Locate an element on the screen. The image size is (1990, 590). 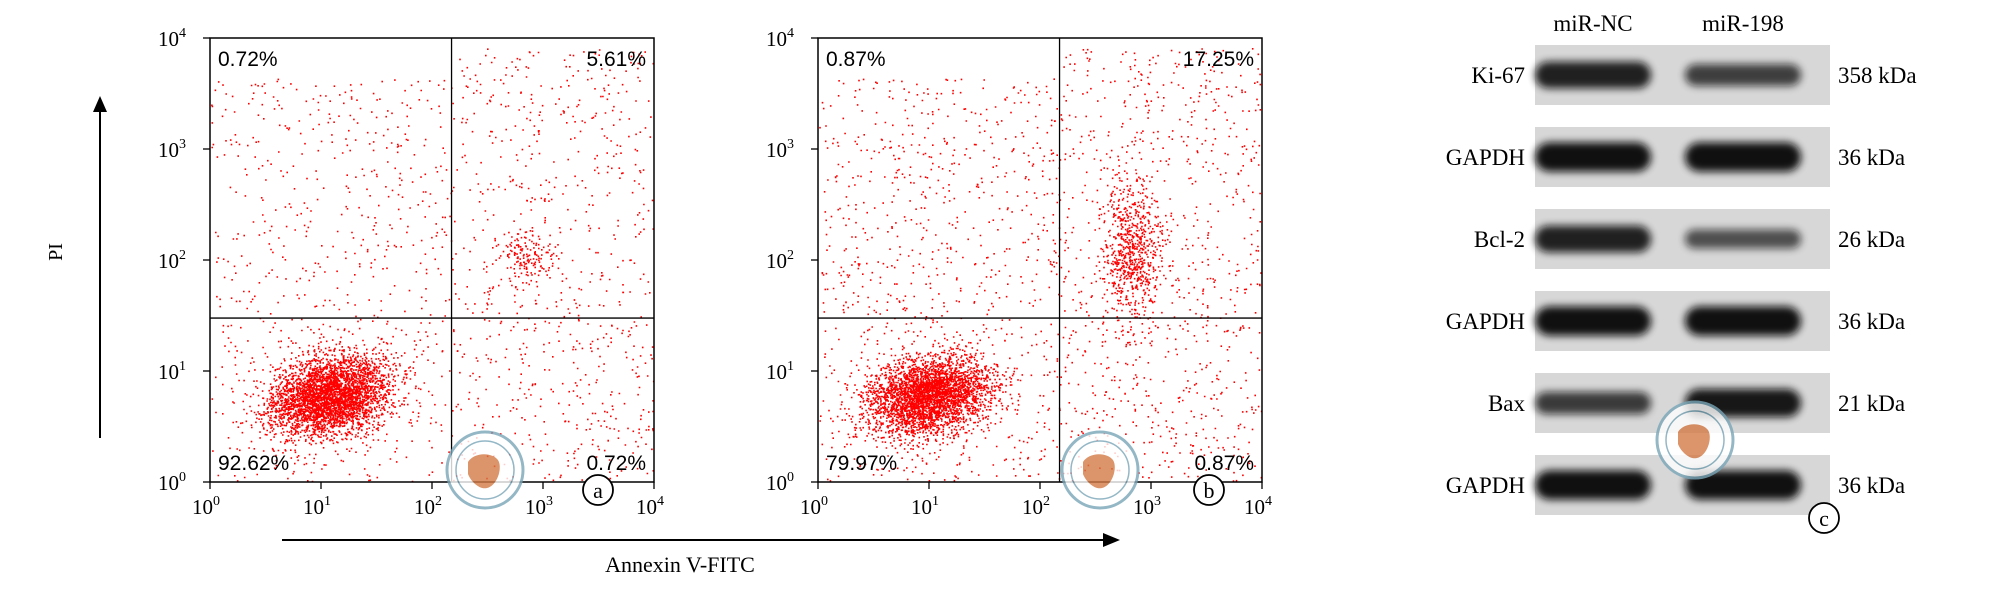
watermark-seal-b is located at coordinates (1100, 470).